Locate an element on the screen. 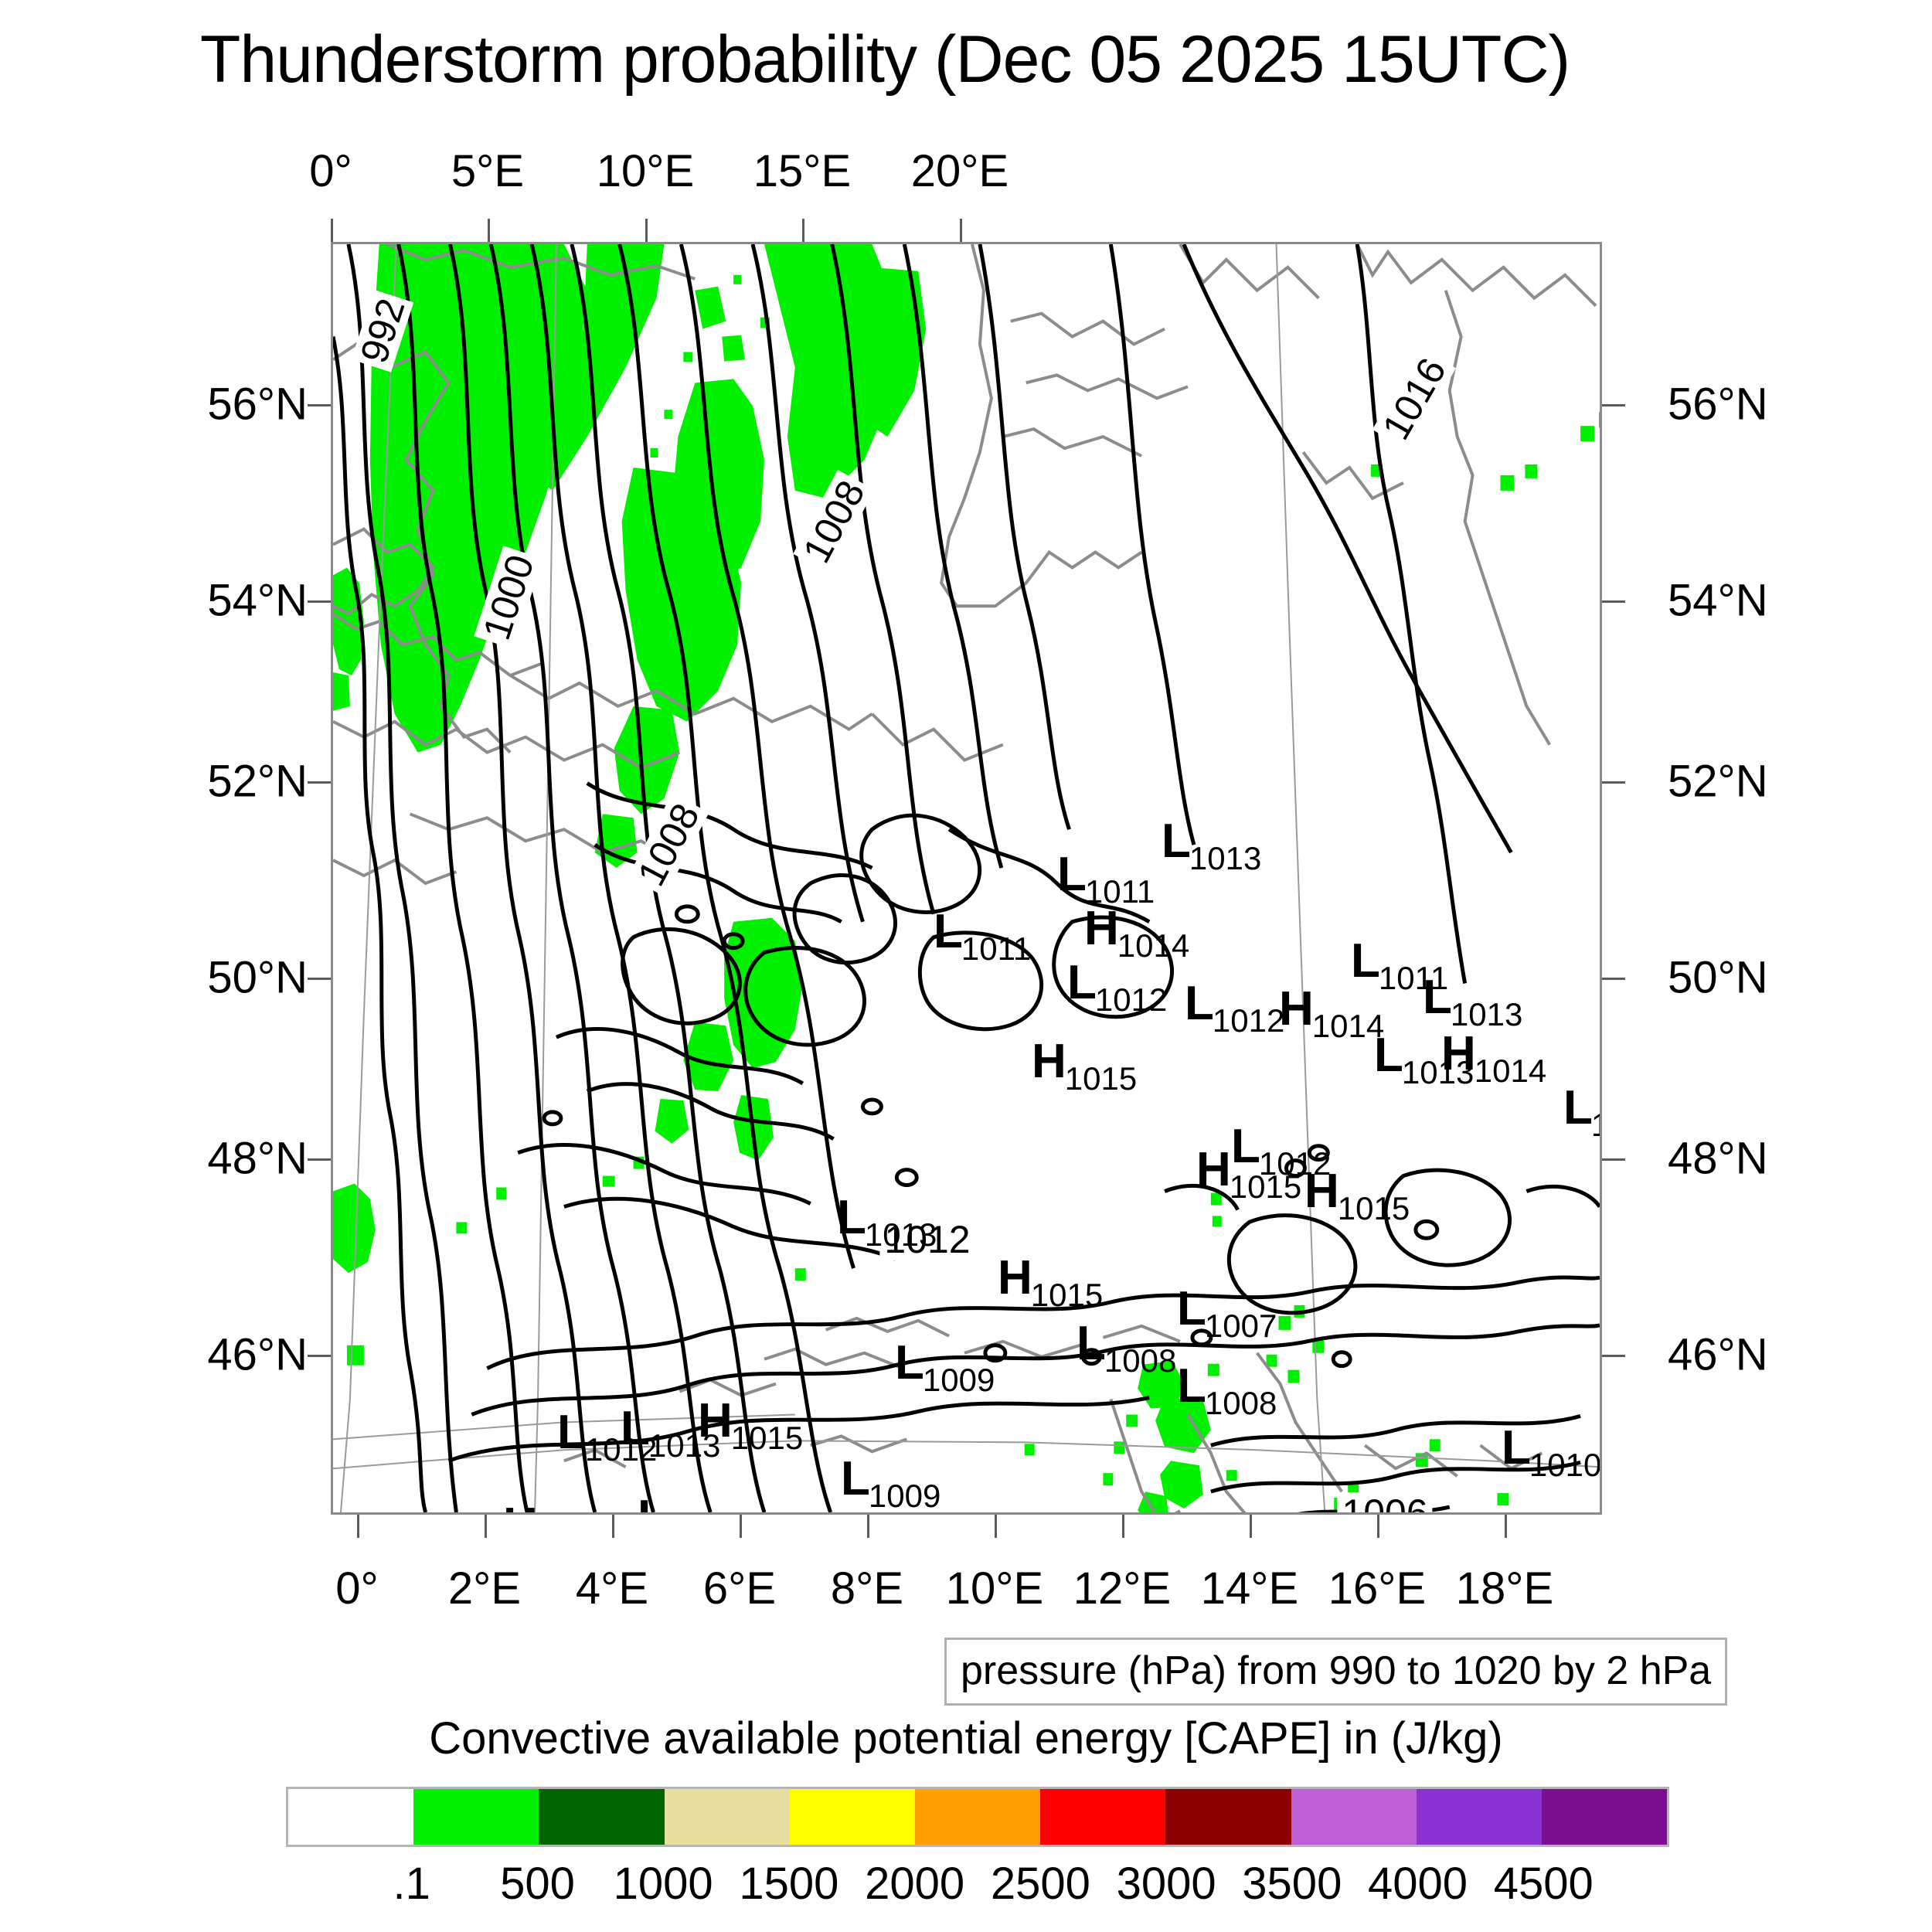 The width and height of the screenshot is (1932, 1932). pressure-center-l-23: L1013 is located at coordinates (671, 1432).